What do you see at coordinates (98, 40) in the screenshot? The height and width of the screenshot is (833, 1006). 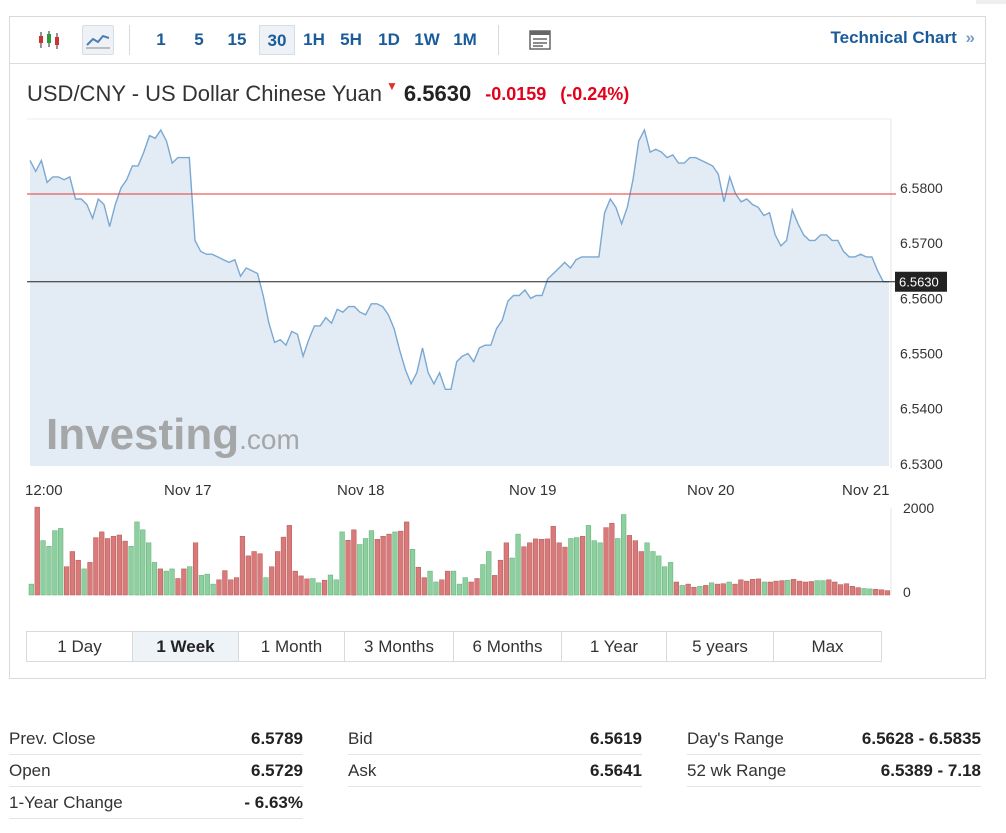 I see `area-chart-icon` at bounding box center [98, 40].